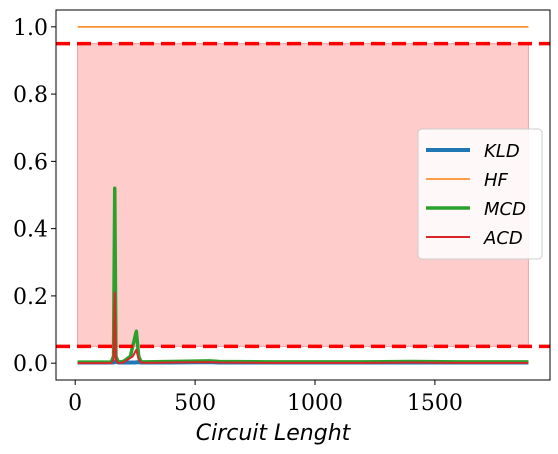  Describe the element at coordinates (502, 151) in the screenshot. I see `legend-label-kld: KLD` at that location.